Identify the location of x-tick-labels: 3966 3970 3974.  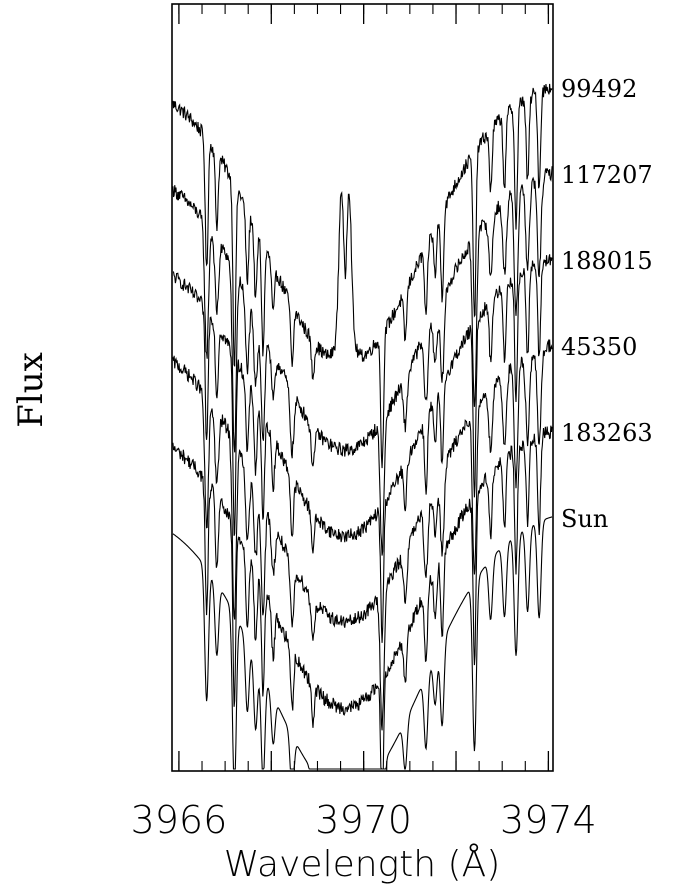
(364, 820).